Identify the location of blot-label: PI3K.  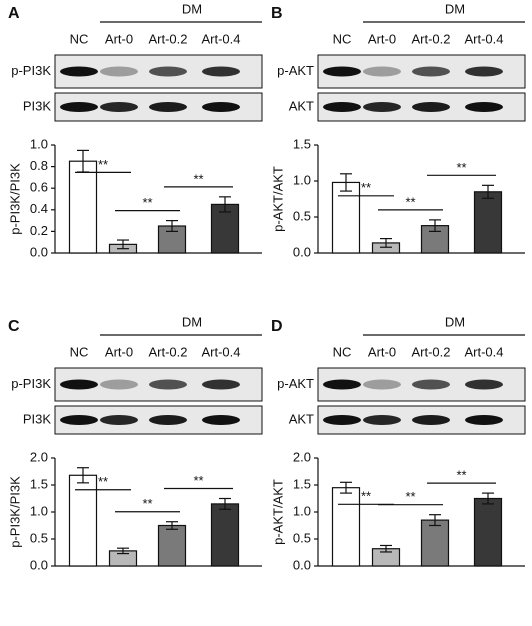
(37, 105).